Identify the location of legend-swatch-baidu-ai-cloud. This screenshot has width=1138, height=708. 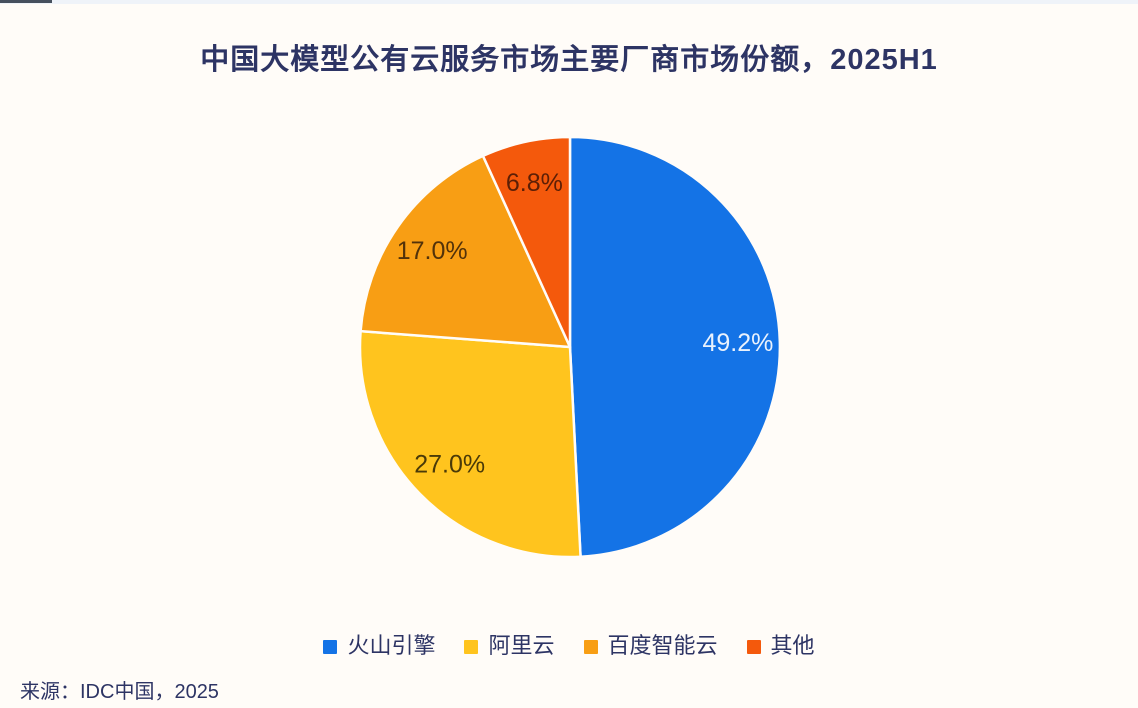
(590, 647).